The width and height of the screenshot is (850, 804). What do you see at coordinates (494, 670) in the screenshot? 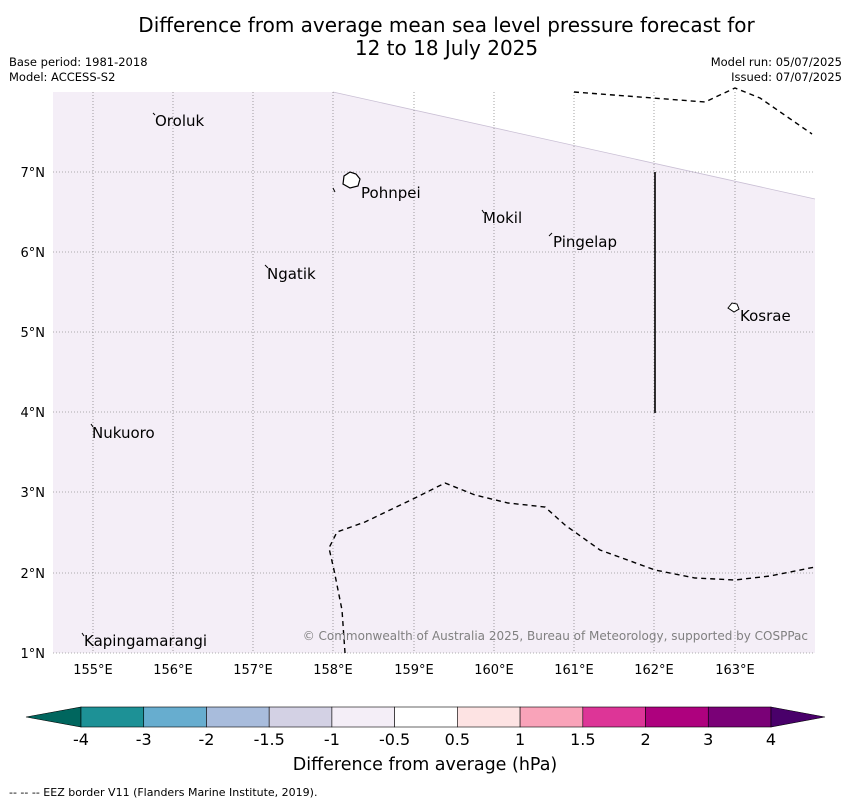
I see `lon-label: 160°E` at bounding box center [494, 670].